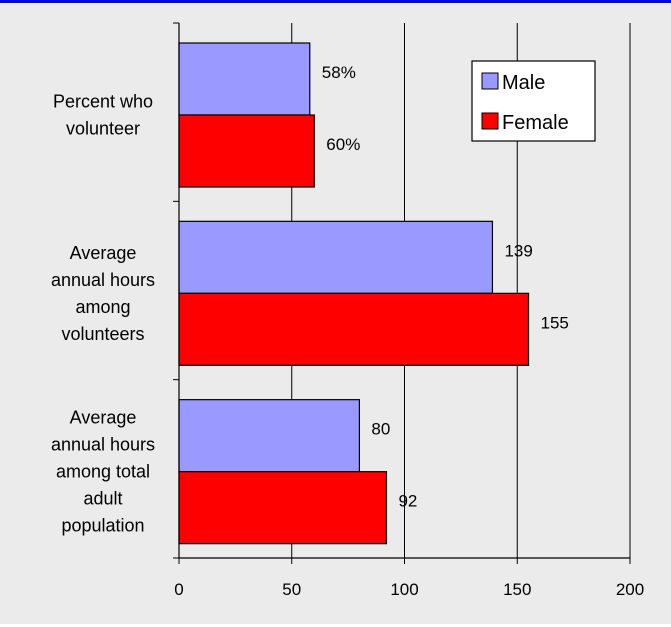  Describe the element at coordinates (291, 589) in the screenshot. I see `x-tick-label: 50` at that location.